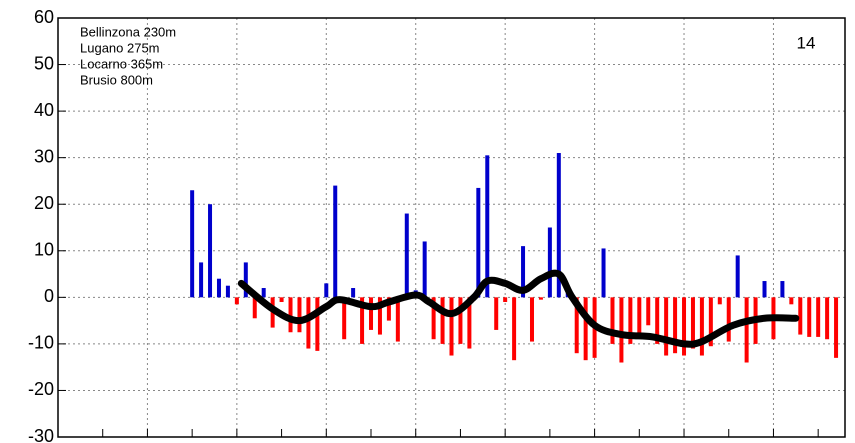 Image resolution: width=855 pixels, height=443 pixels. What do you see at coordinates (44, 17) in the screenshot?
I see `y-tick-label: 60` at bounding box center [44, 17].